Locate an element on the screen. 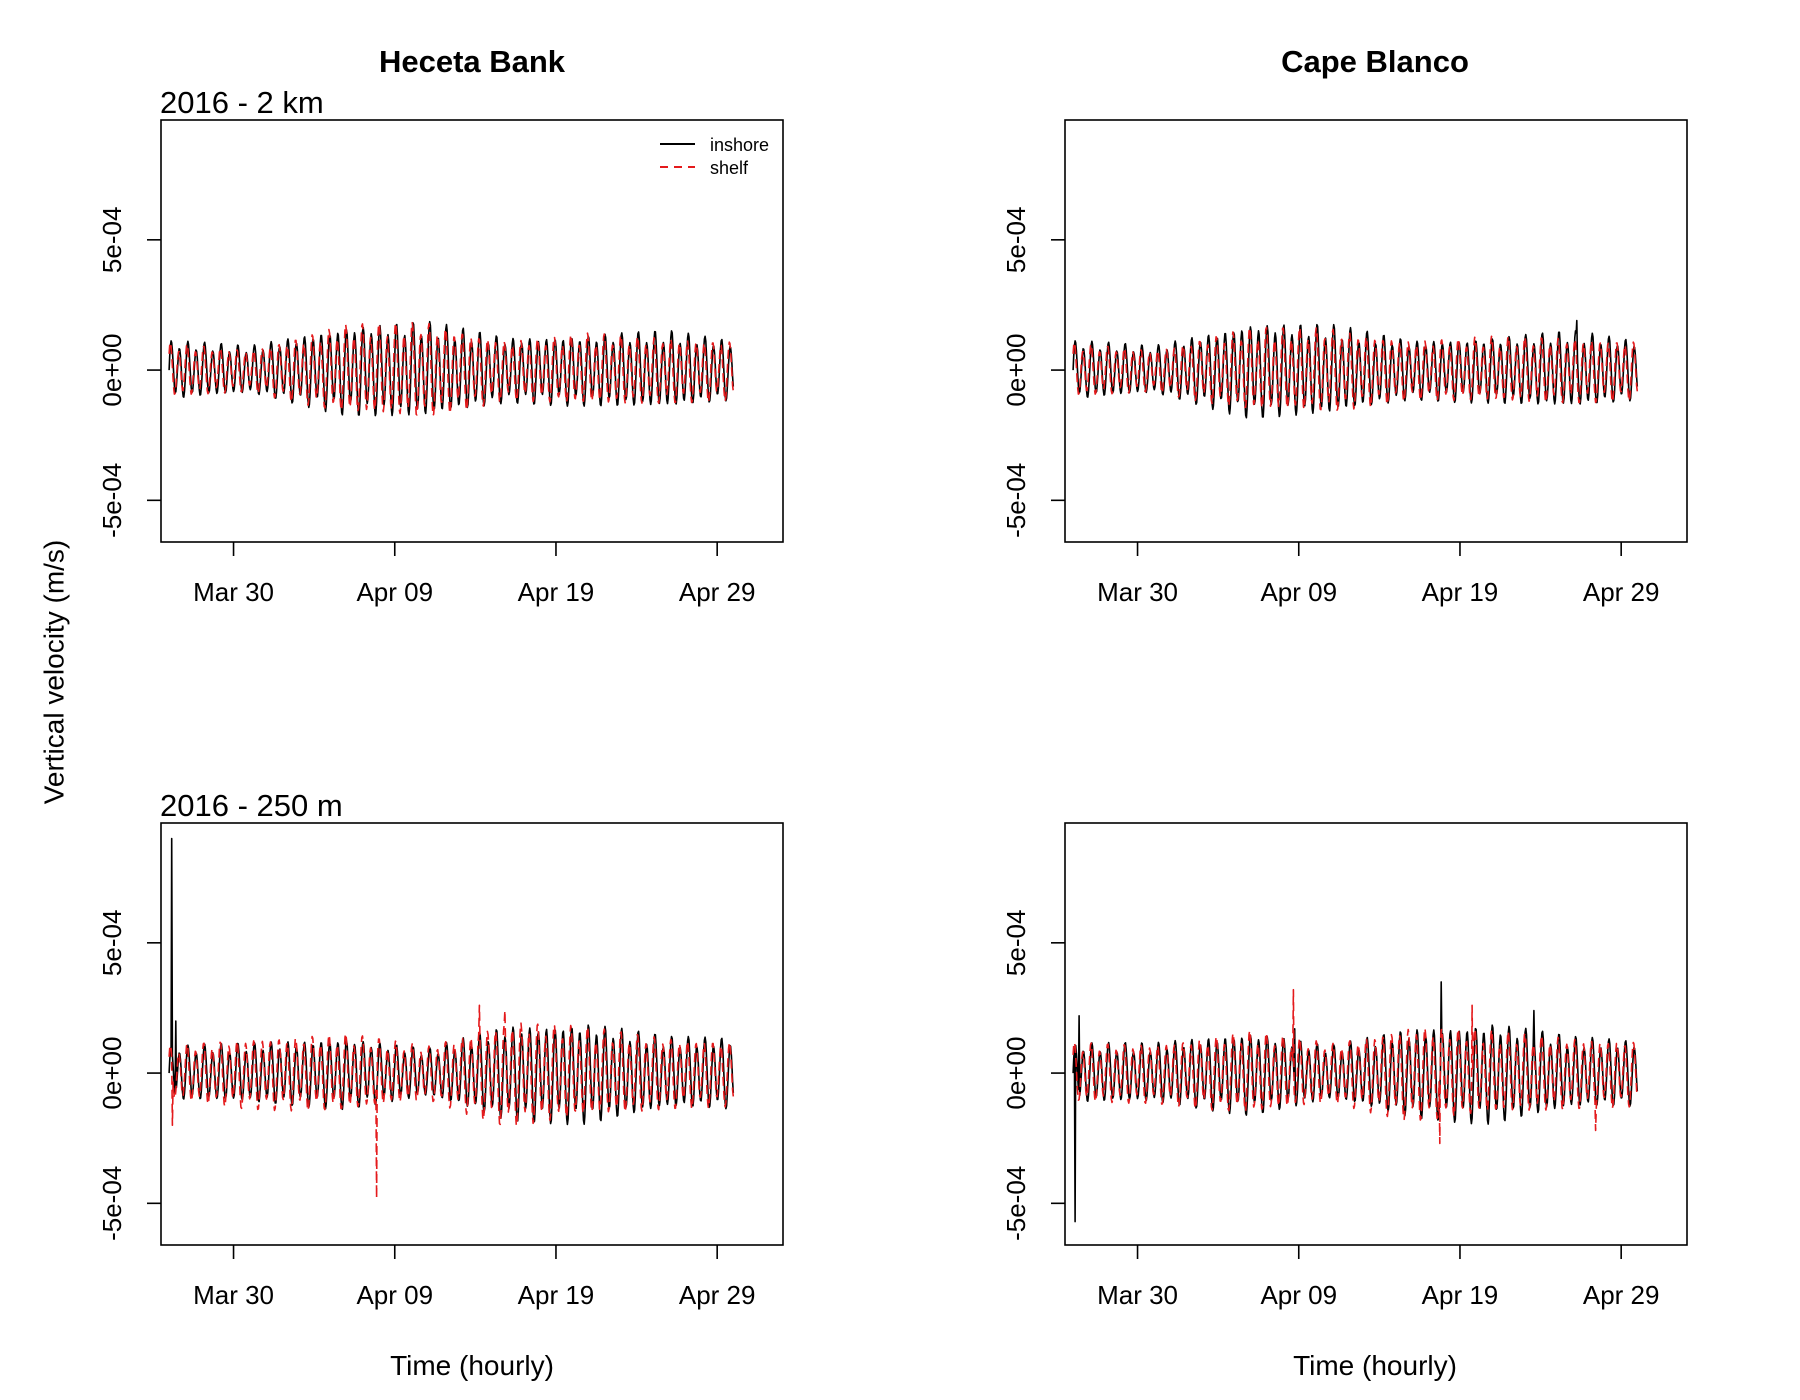 This screenshot has height=1400, width=1800. panel-cape-blanco-250m: Mar 30 Apr 09 Apr 19 Apr 29 -5e-04 0e+00 5e-04 is located at coordinates (1344, 1066).